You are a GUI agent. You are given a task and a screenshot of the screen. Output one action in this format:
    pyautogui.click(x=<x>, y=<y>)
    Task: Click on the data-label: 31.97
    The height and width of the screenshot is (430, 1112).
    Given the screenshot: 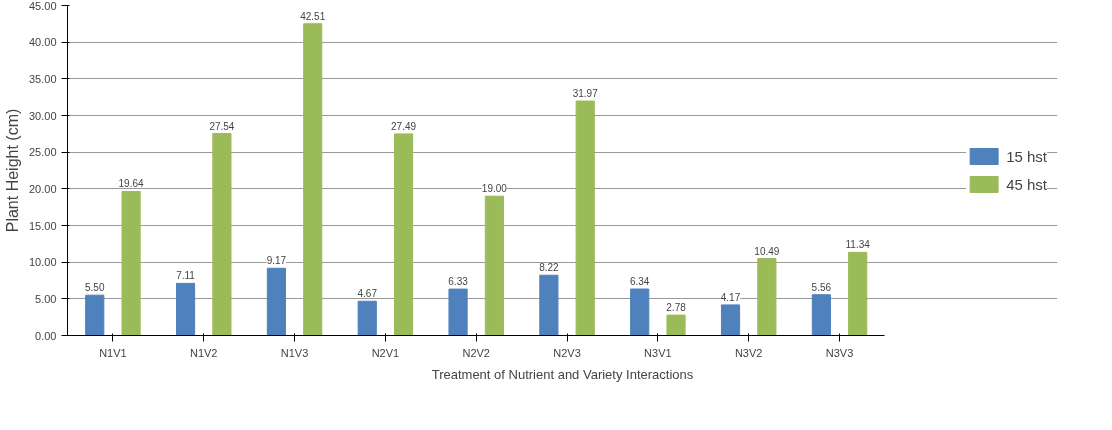 What is the action you would take?
    pyautogui.click(x=585, y=94)
    